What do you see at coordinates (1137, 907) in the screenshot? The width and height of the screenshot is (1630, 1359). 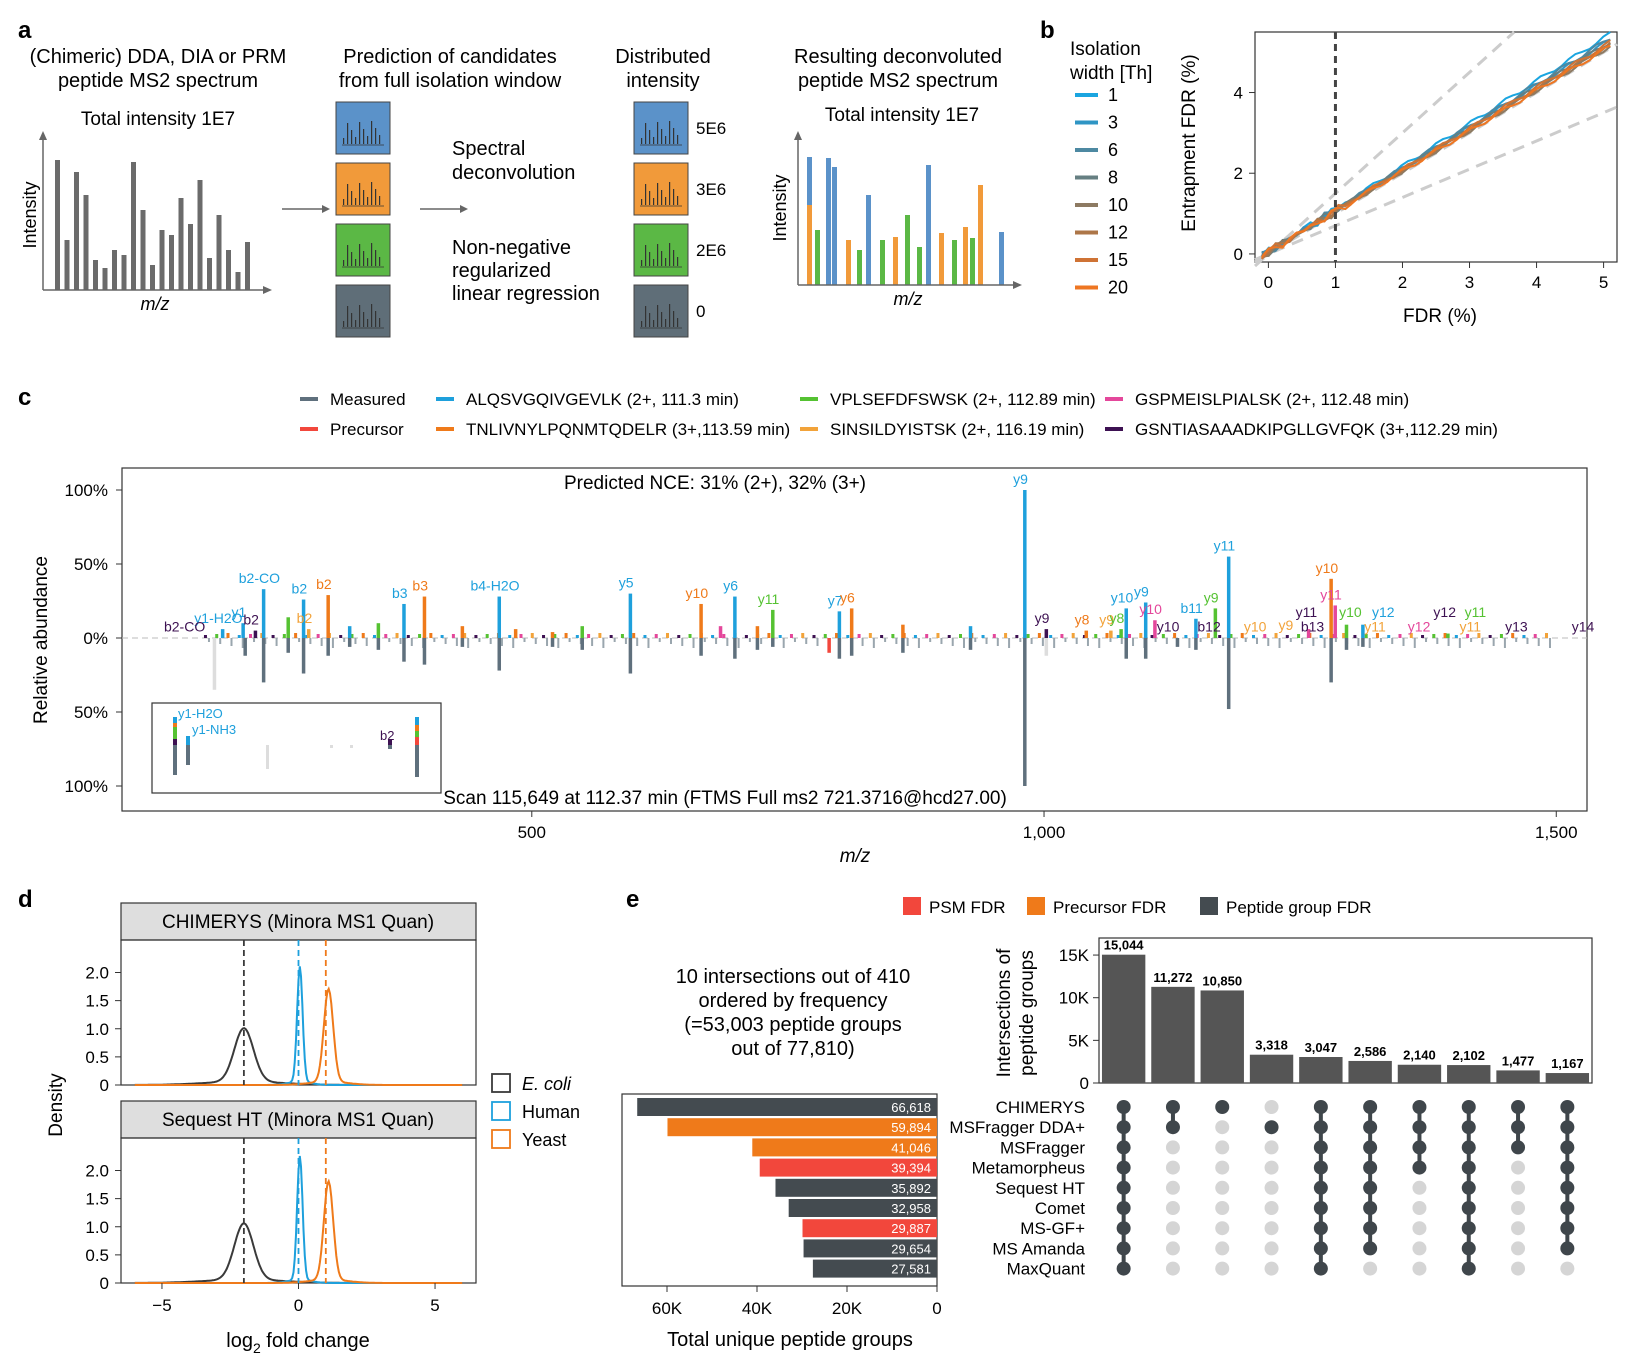 I see `e-legend: PSM FDR Precursor FDR Peptide group FDR` at bounding box center [1137, 907].